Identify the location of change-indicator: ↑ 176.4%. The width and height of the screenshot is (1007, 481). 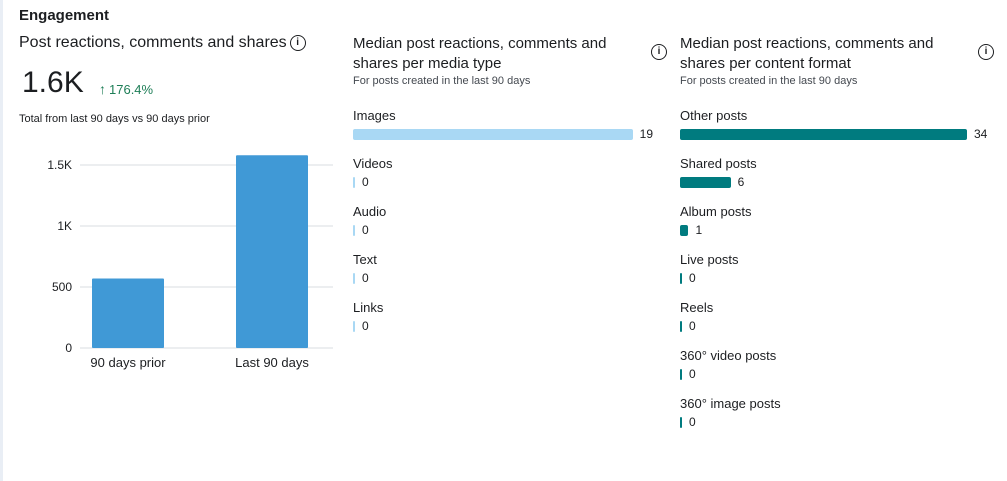
(126, 89).